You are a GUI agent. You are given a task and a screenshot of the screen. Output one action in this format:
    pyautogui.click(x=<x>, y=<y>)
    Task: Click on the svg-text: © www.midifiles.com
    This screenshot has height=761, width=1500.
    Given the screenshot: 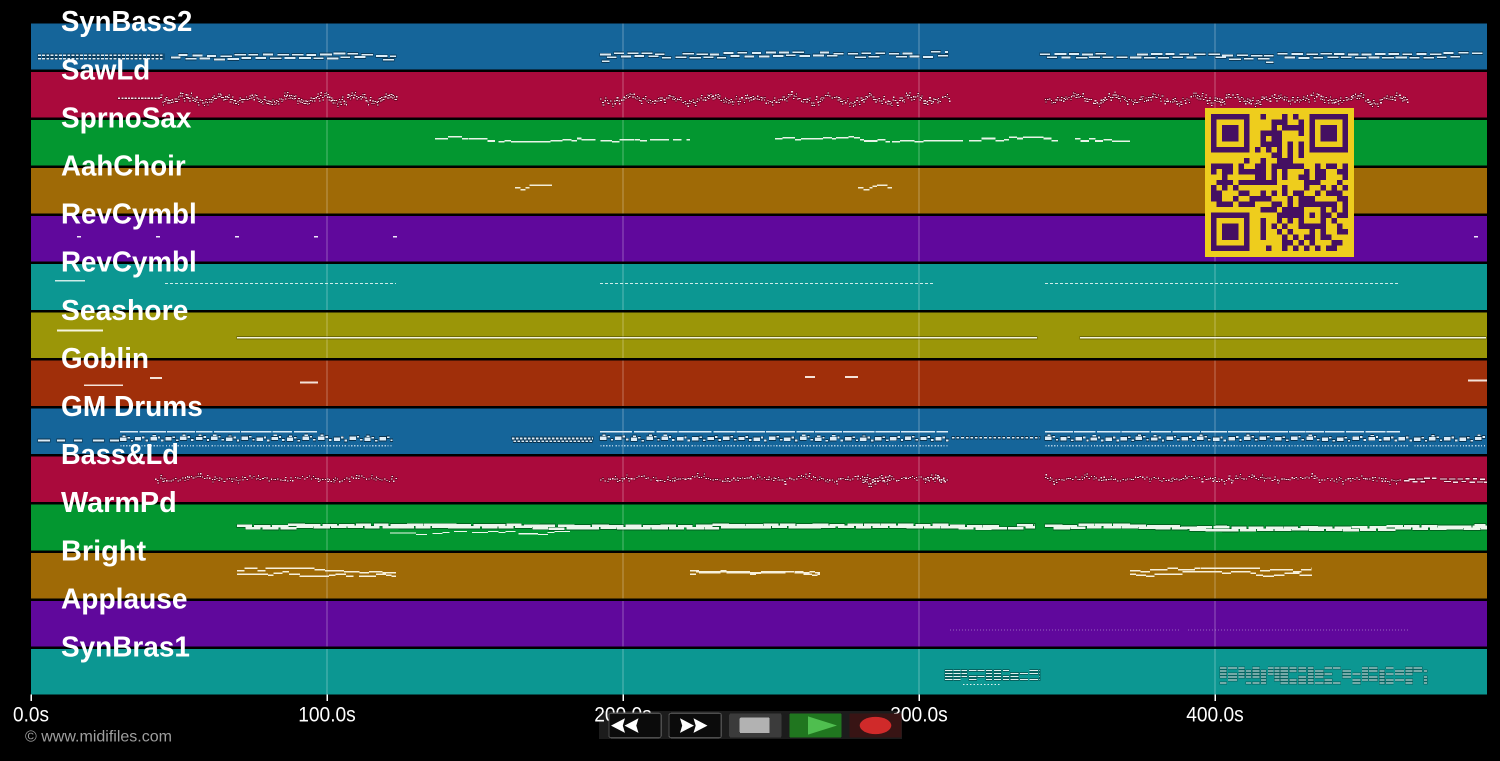 What is the action you would take?
    pyautogui.click(x=98, y=737)
    